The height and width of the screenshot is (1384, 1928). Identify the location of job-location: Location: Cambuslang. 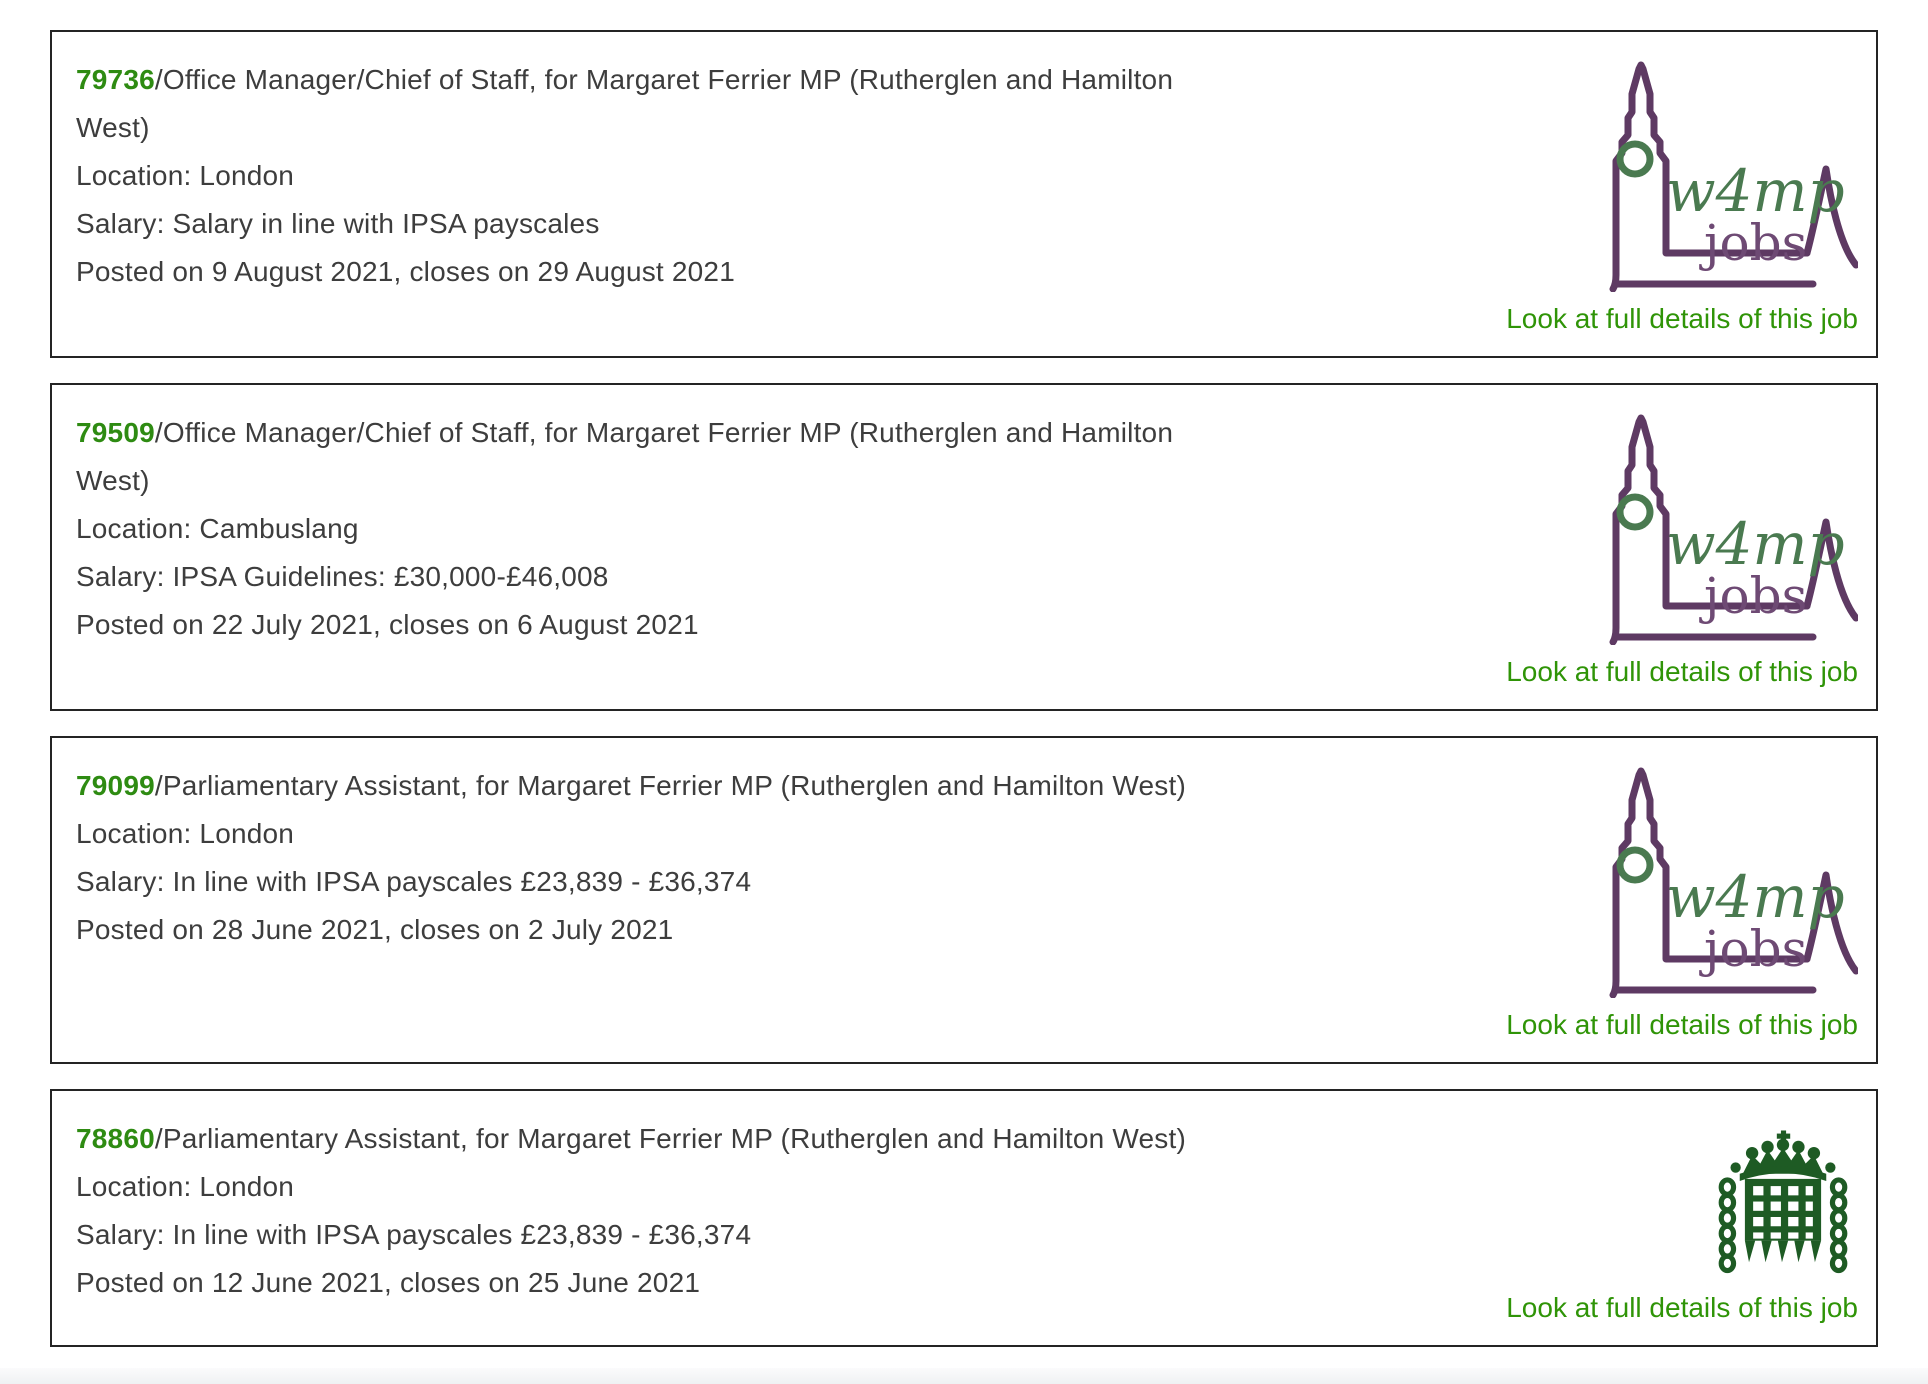
(217, 528).